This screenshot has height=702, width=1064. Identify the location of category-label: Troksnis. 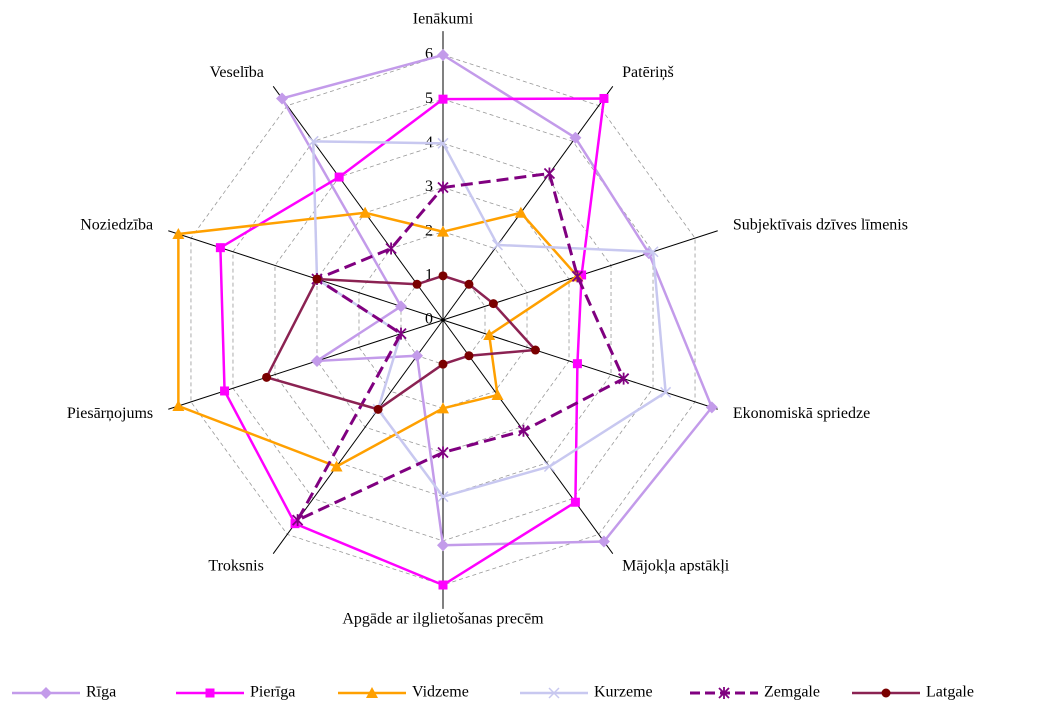
(235, 565).